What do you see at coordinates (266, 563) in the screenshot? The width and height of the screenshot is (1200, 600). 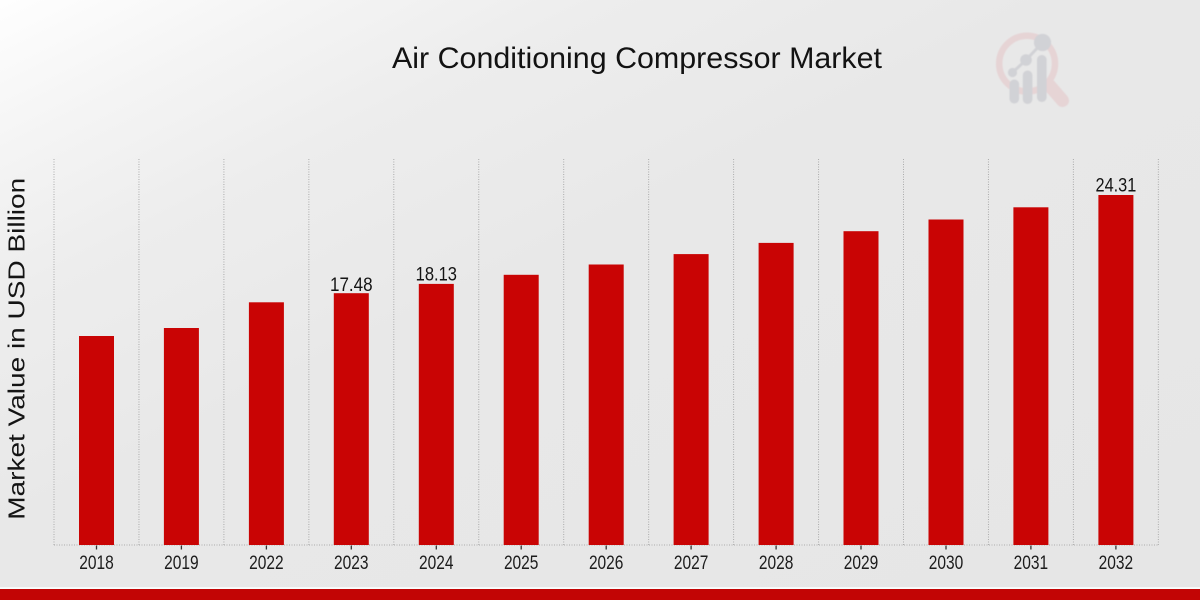 I see `svg-text: 2022` at bounding box center [266, 563].